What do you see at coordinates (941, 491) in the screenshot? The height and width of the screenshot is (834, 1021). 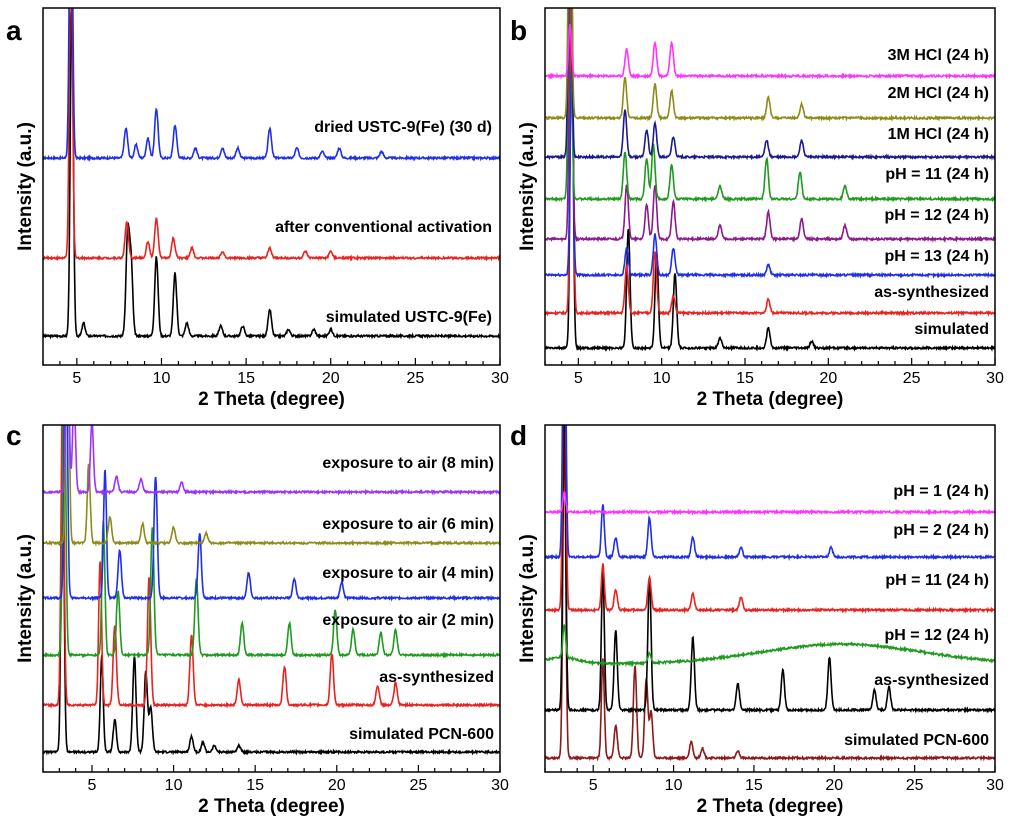 I see `trace-label-d-5: pH = 1 (24 h)` at bounding box center [941, 491].